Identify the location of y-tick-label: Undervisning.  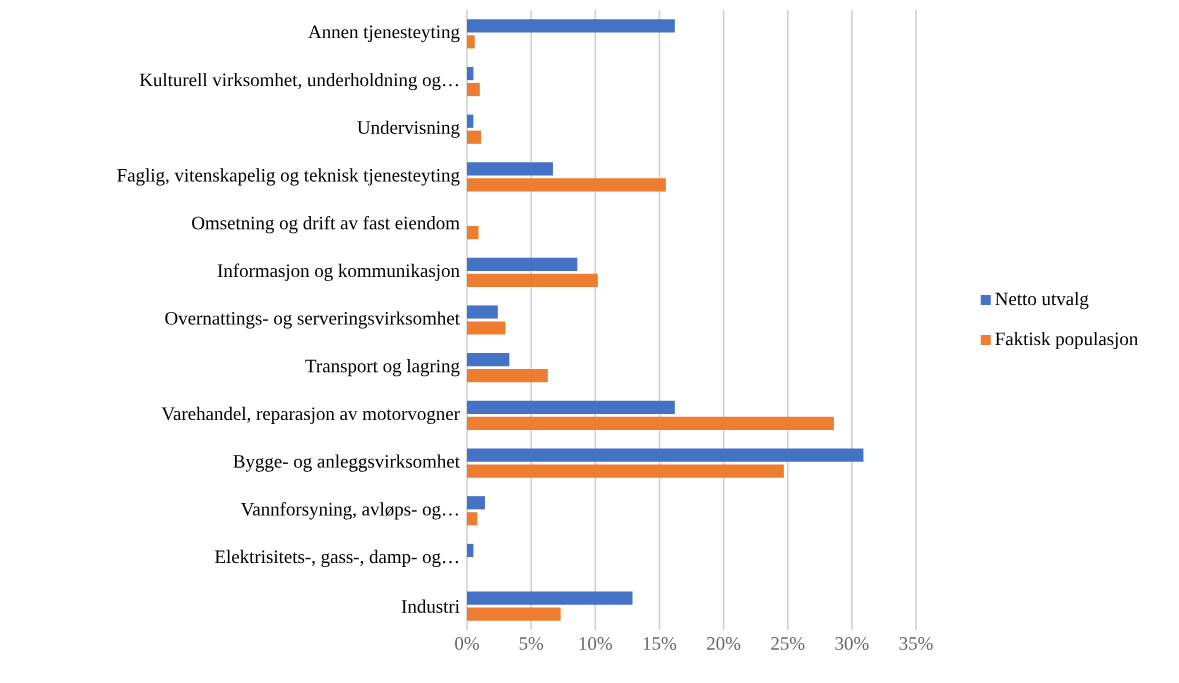
(408, 129).